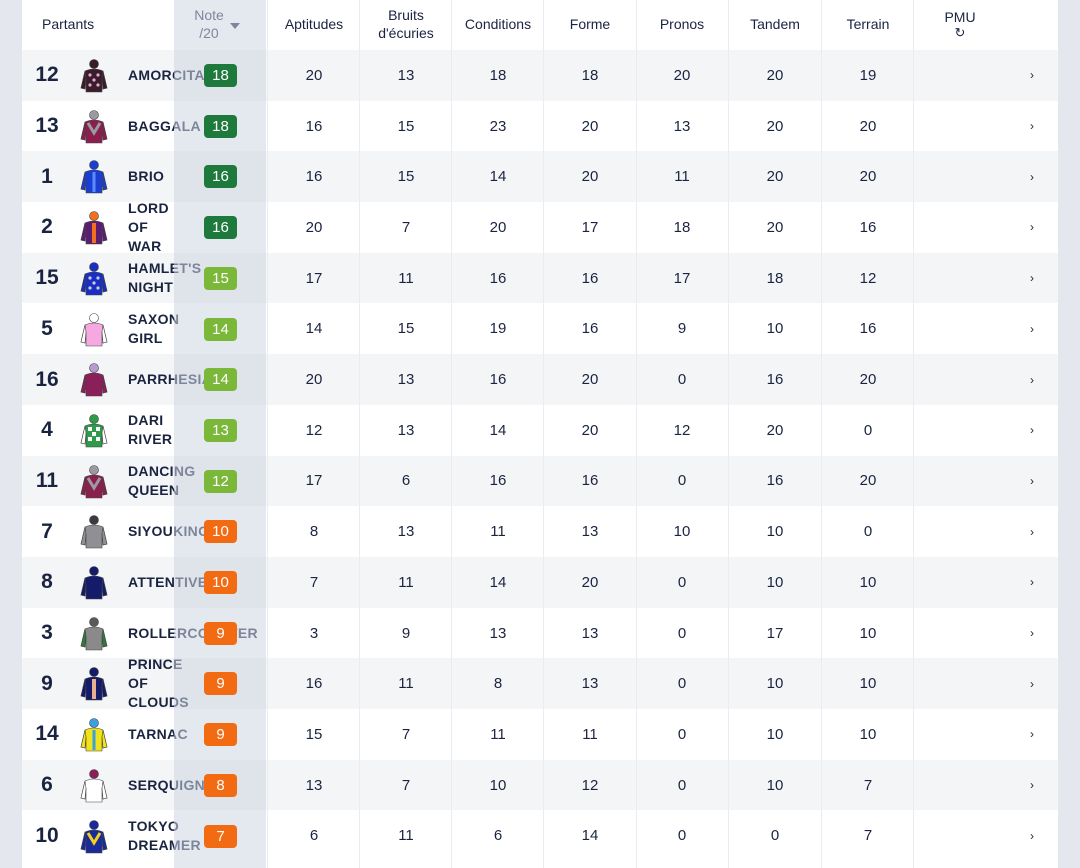 The width and height of the screenshot is (1080, 868). What do you see at coordinates (775, 24) in the screenshot?
I see `header-tandem: Tandem` at bounding box center [775, 24].